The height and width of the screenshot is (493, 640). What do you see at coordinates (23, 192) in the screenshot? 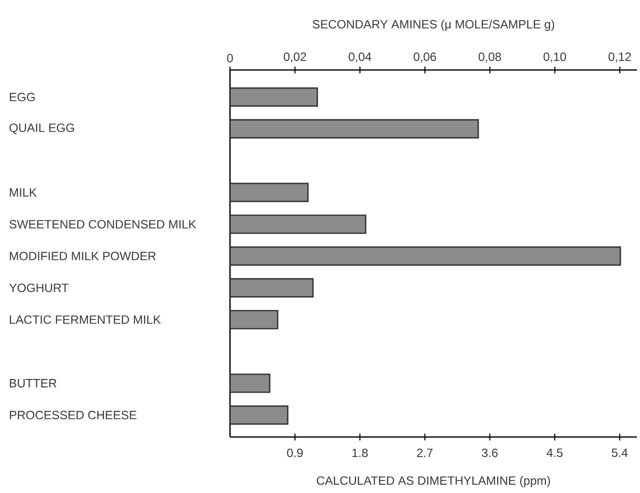
I see `y-tick-label: MILK` at bounding box center [23, 192].